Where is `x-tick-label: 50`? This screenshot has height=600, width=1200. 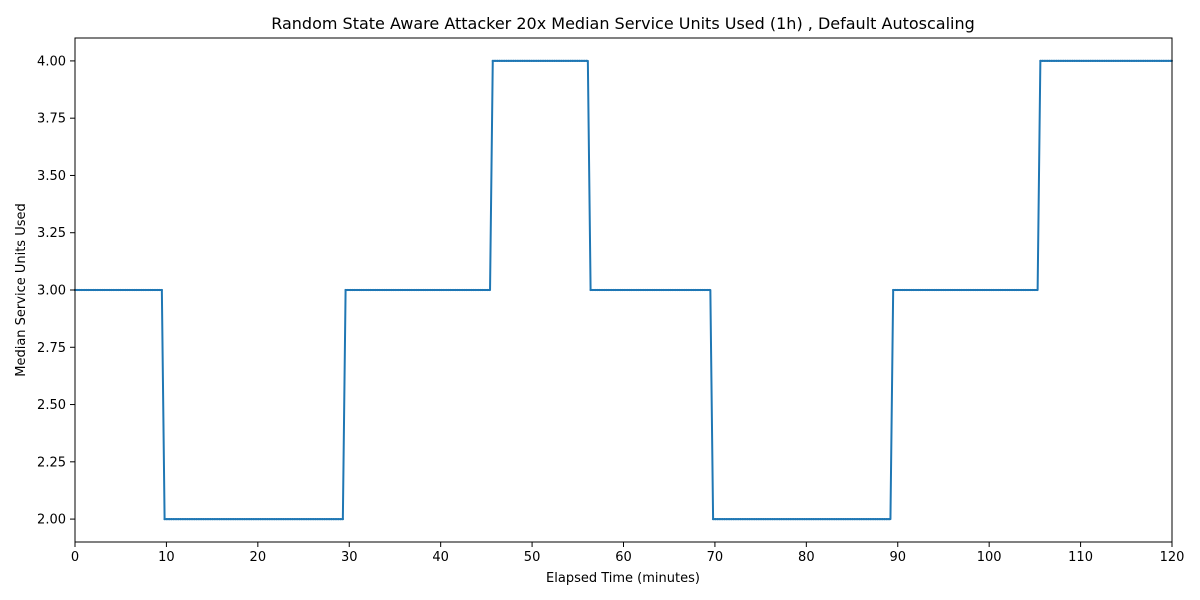
x-tick-label: 50 is located at coordinates (532, 557).